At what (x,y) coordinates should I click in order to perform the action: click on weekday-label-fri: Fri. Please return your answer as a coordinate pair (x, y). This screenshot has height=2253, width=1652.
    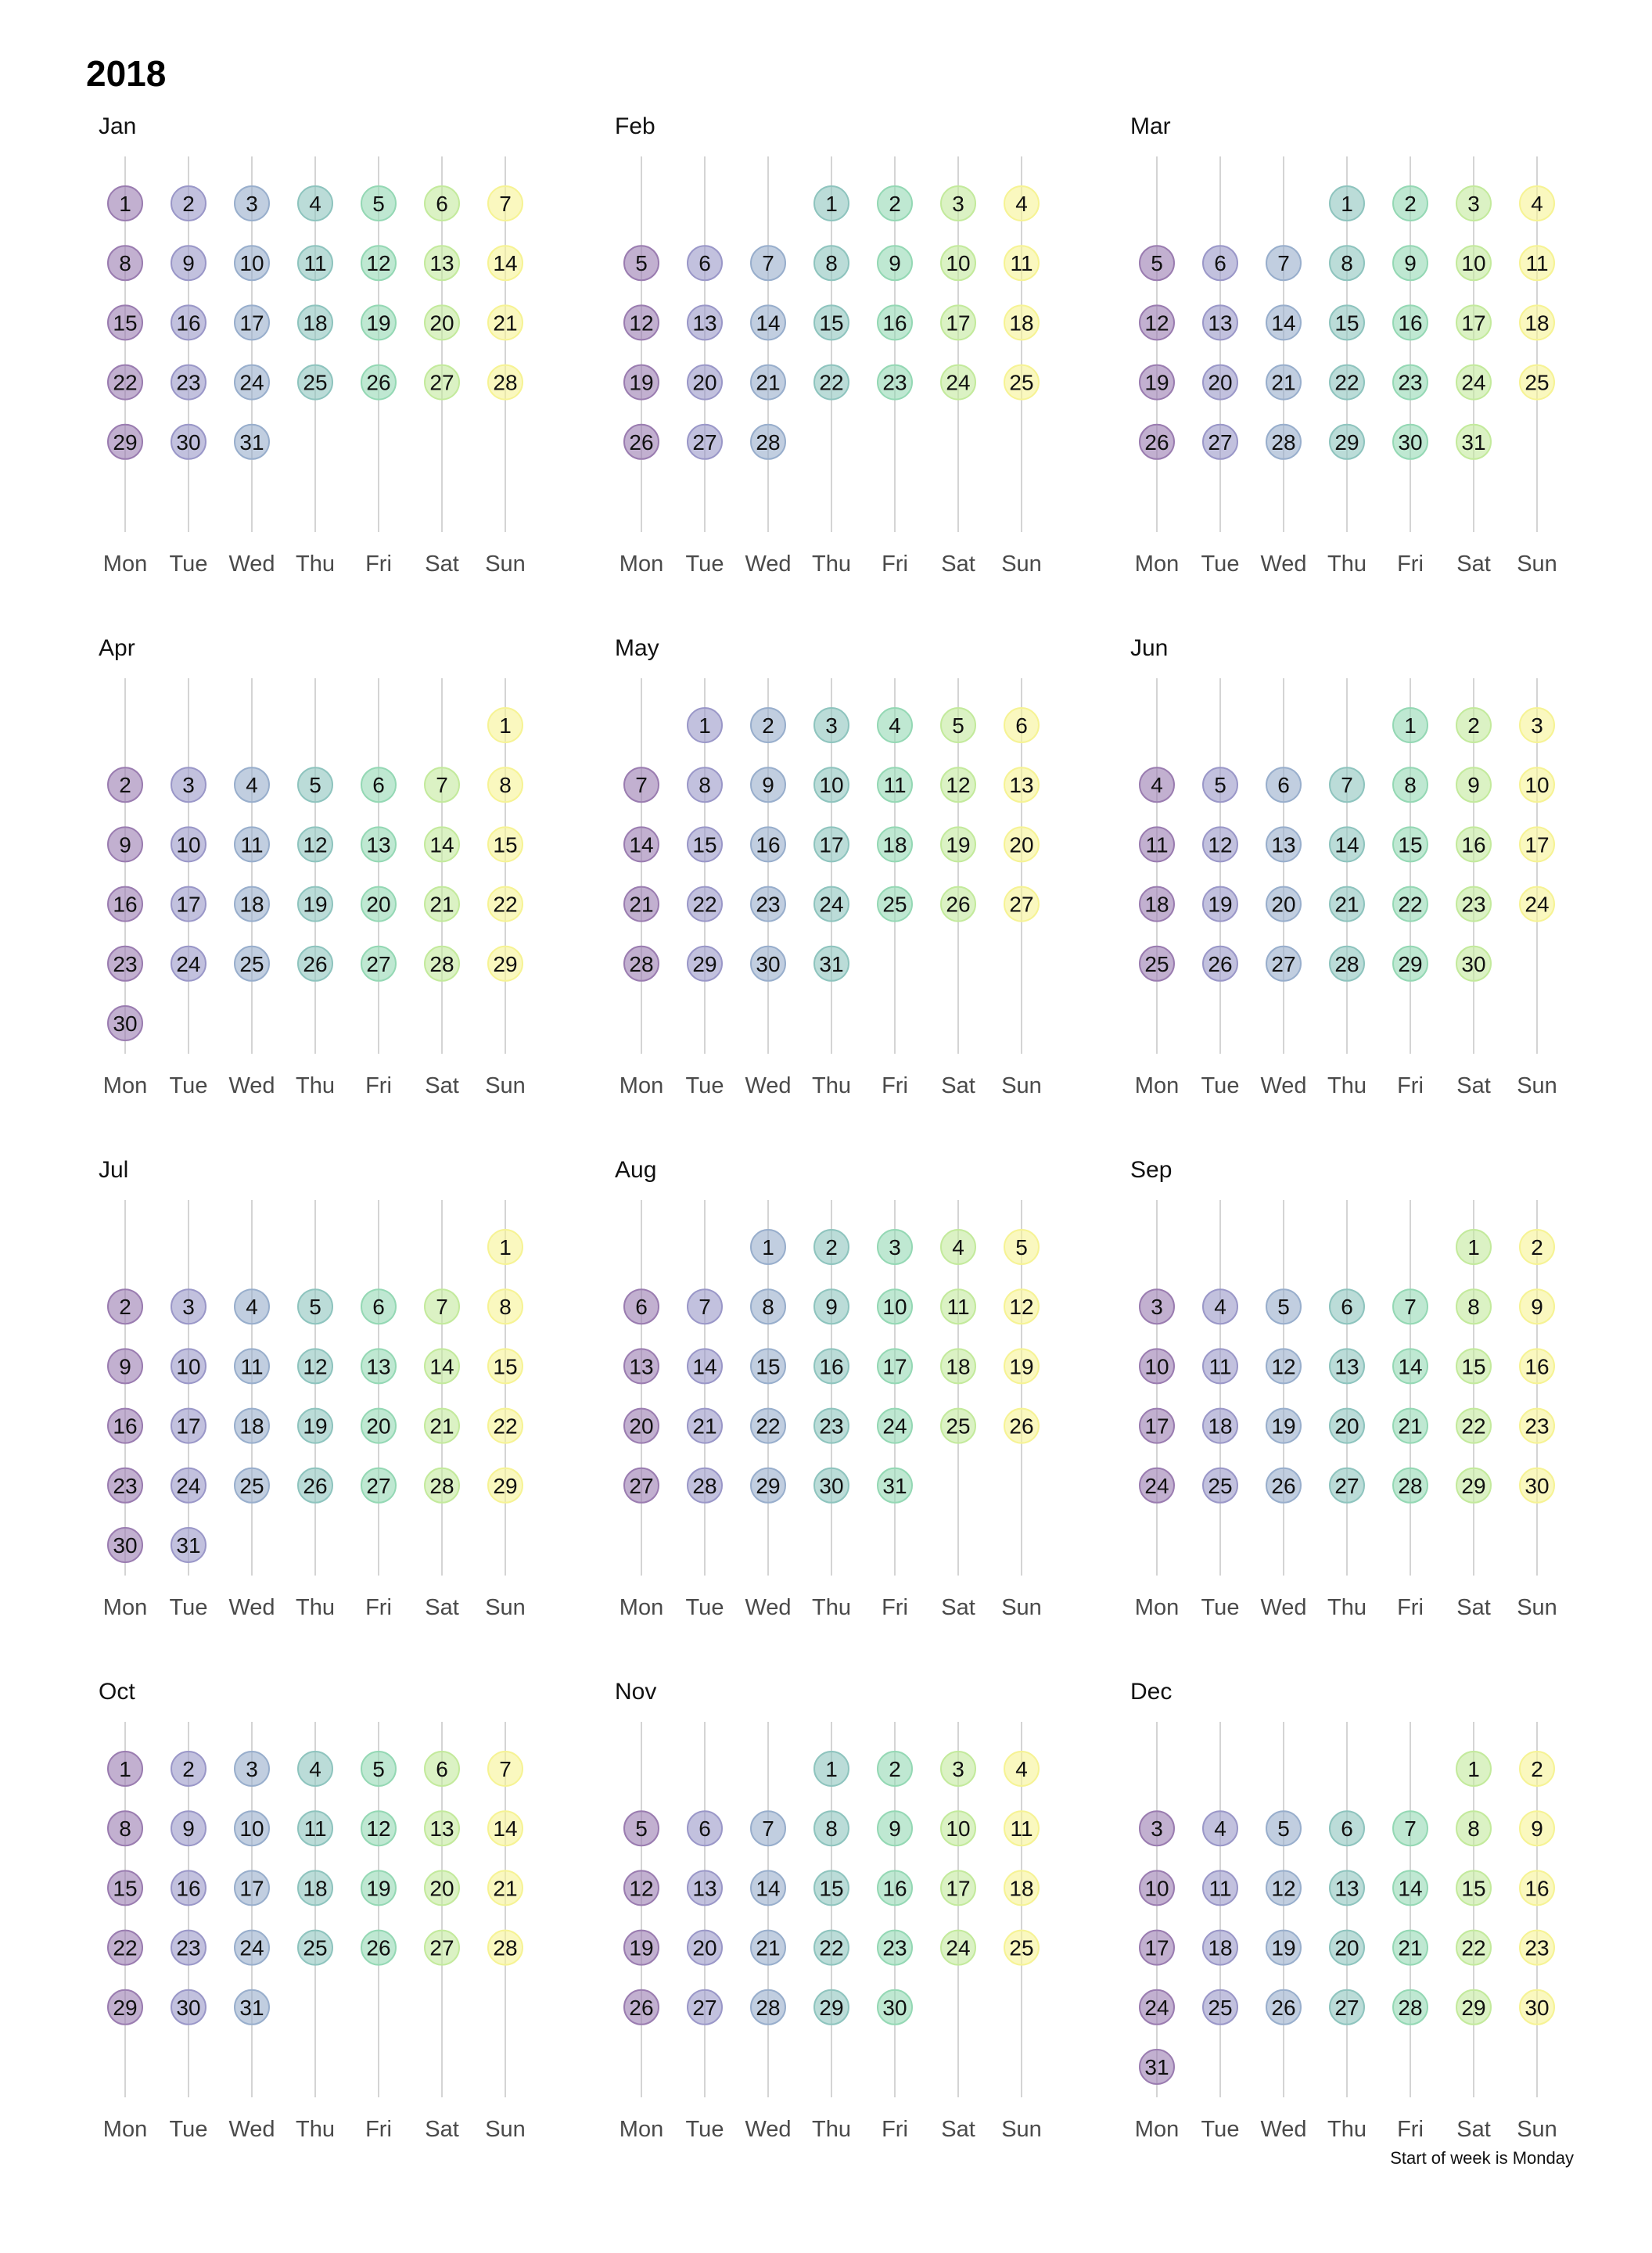
    Looking at the image, I should click on (1410, 1085).